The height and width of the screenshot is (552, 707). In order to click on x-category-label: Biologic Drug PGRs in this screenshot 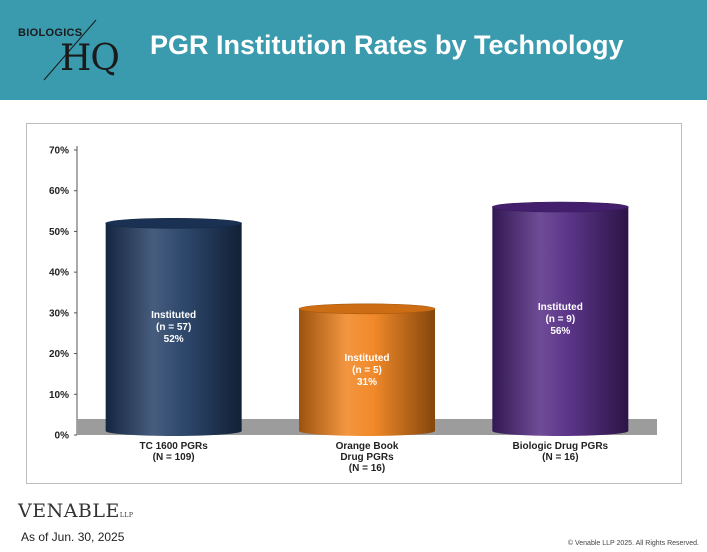, I will do `click(561, 446)`.